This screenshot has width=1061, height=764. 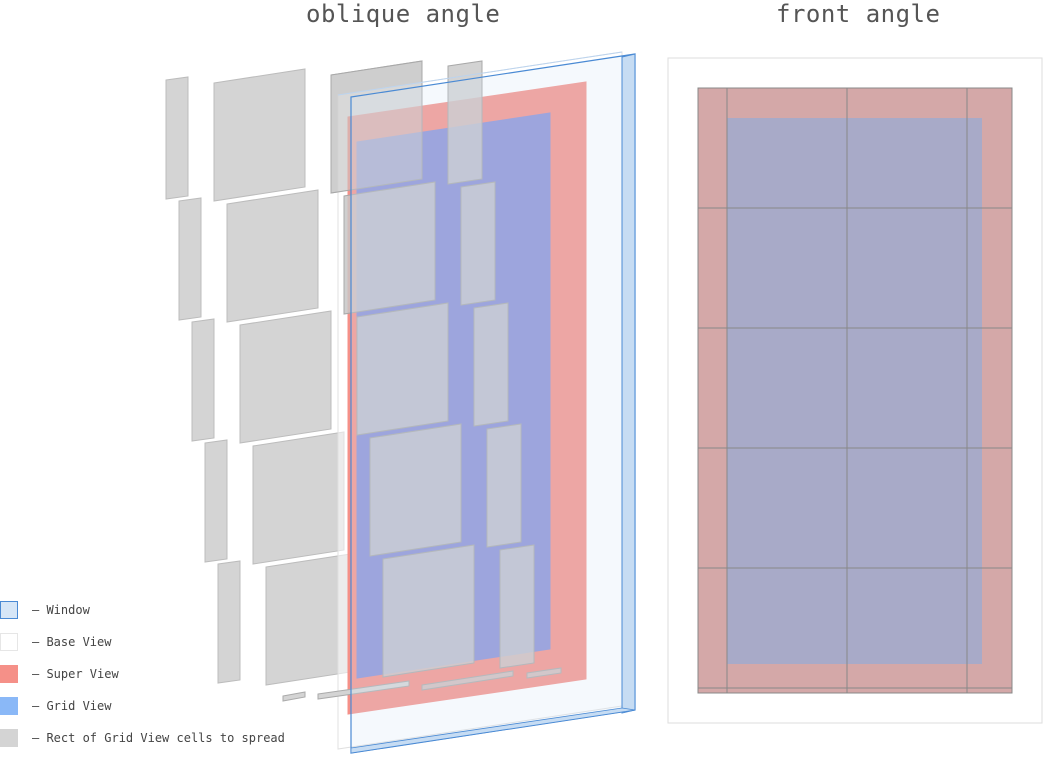 What do you see at coordinates (403, 14) in the screenshot?
I see `oblique-angle-title: oblique angle` at bounding box center [403, 14].